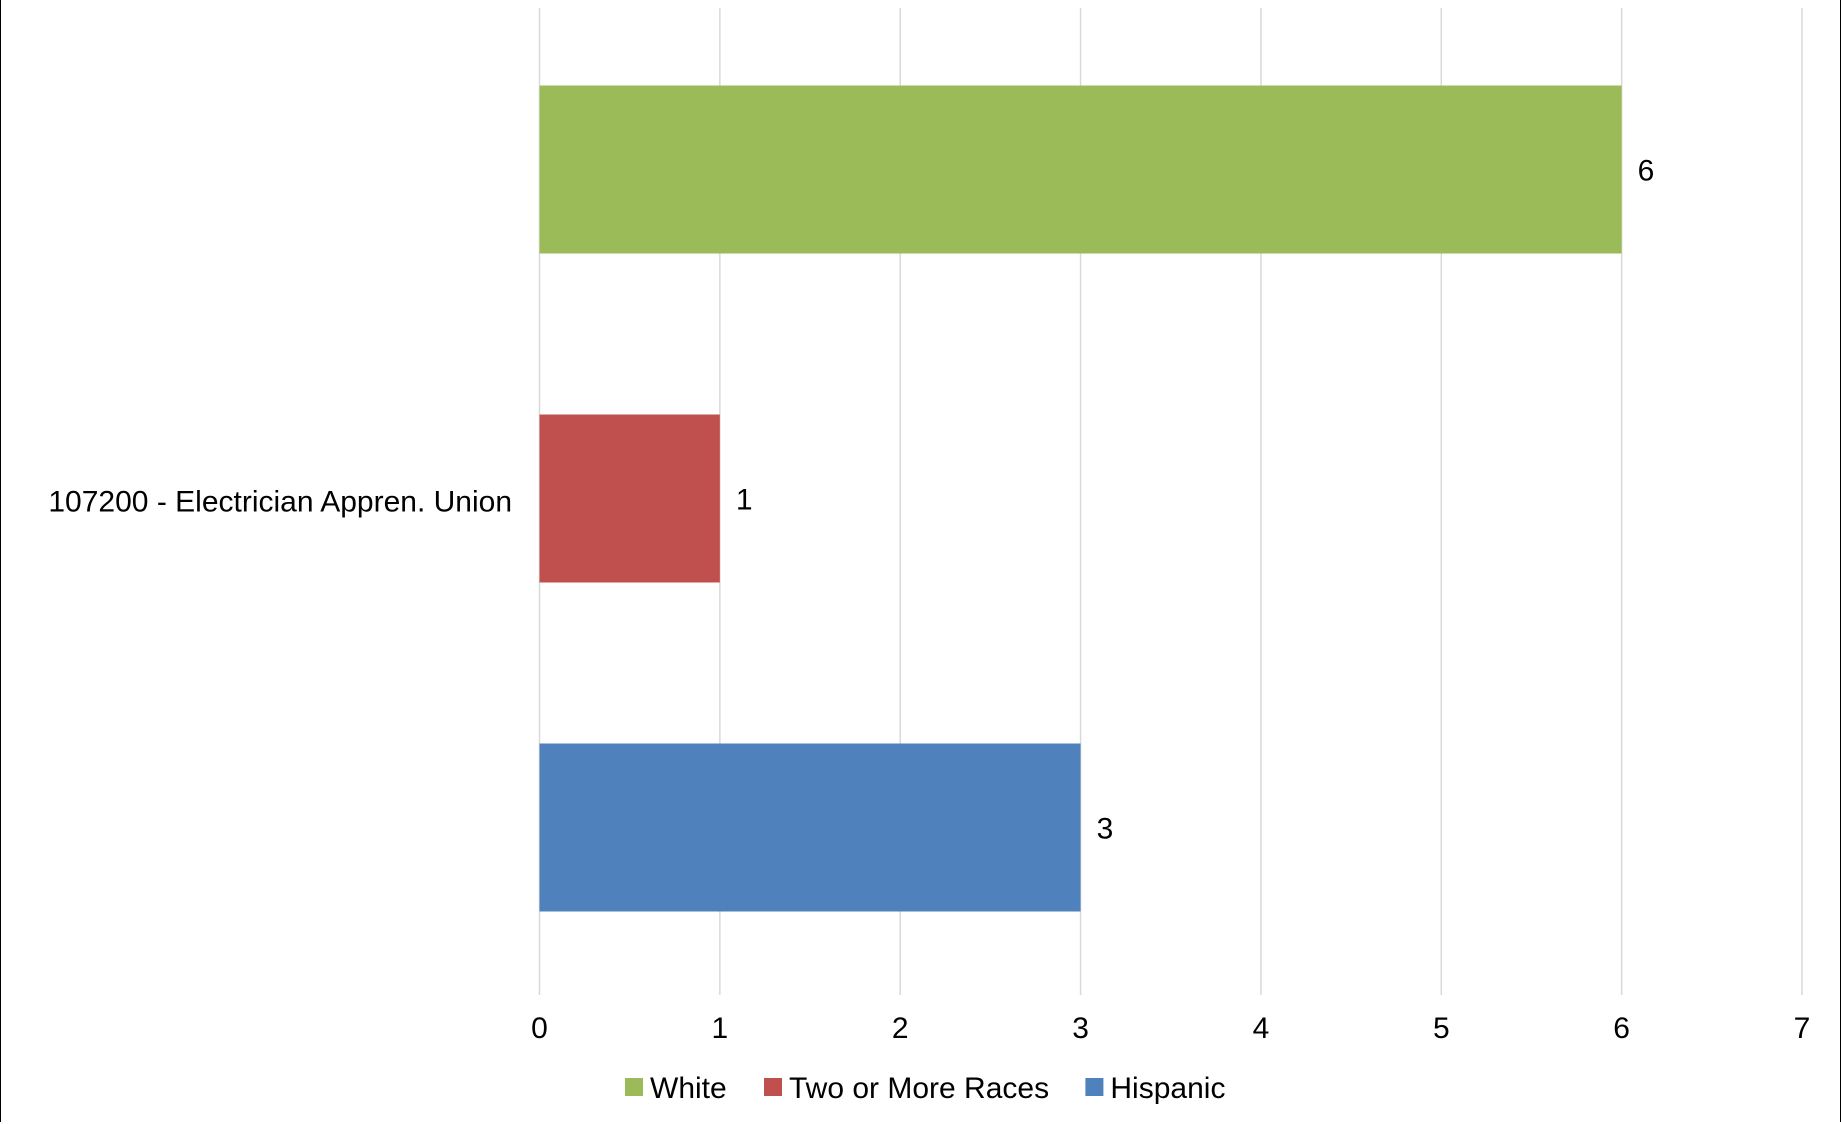 Image resolution: width=1841 pixels, height=1124 pixels. Describe the element at coordinates (1441, 1028) in the screenshot. I see `x-tick-label: 5` at that location.